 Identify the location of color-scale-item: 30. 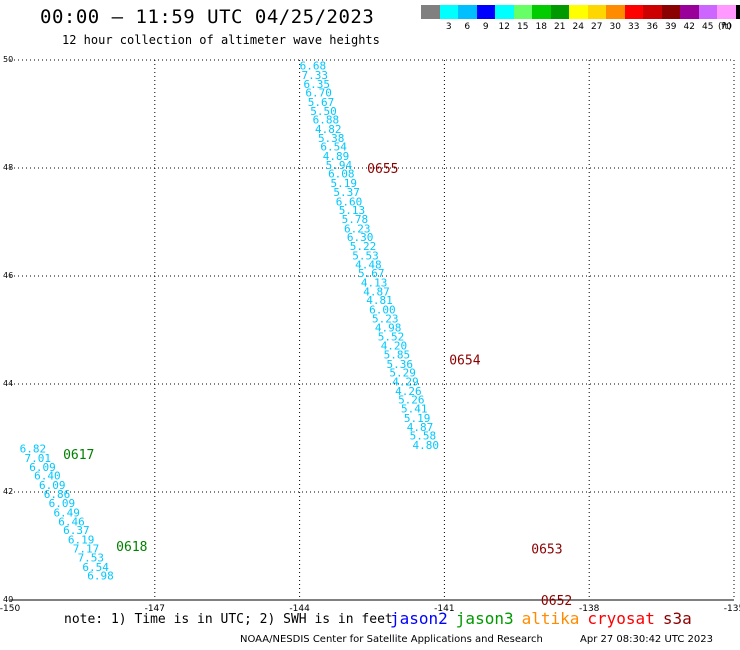
(615, 18).